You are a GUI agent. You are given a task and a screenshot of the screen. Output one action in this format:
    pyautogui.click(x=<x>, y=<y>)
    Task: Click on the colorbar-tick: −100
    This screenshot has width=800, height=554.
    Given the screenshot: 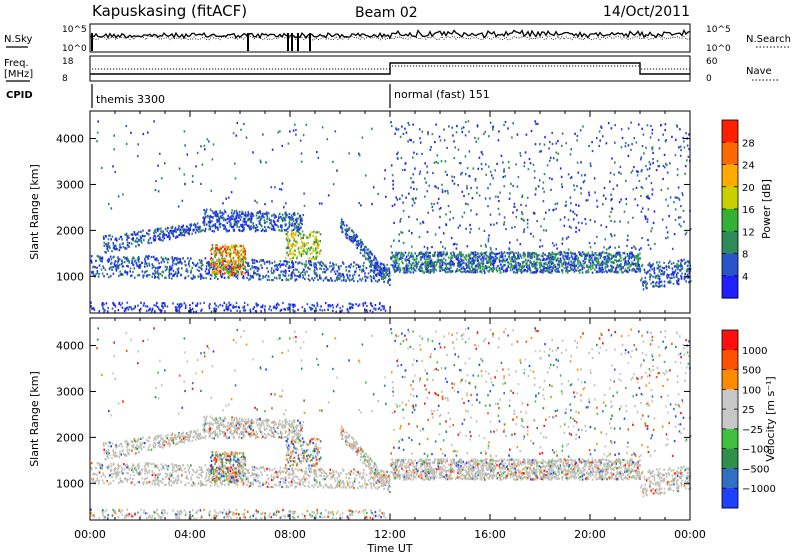 What is the action you would take?
    pyautogui.click(x=755, y=450)
    